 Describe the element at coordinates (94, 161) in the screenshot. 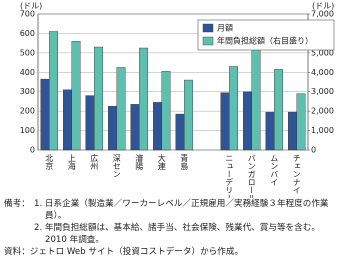

I see `x-tick-label: 広州` at that location.